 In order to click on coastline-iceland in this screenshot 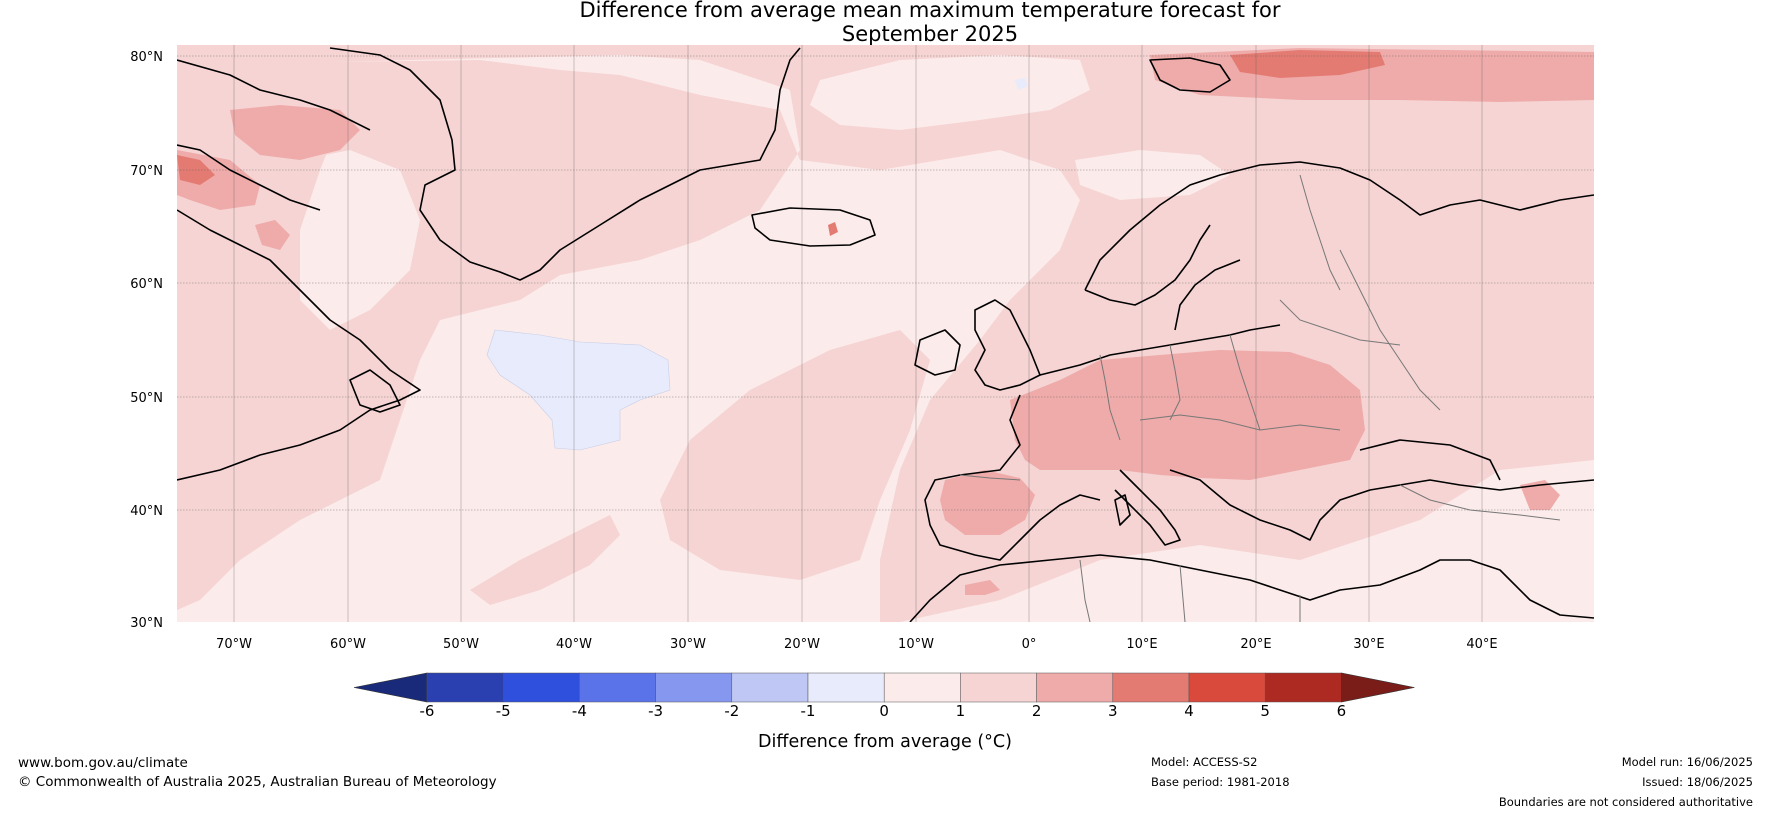, I will do `click(813, 227)`.